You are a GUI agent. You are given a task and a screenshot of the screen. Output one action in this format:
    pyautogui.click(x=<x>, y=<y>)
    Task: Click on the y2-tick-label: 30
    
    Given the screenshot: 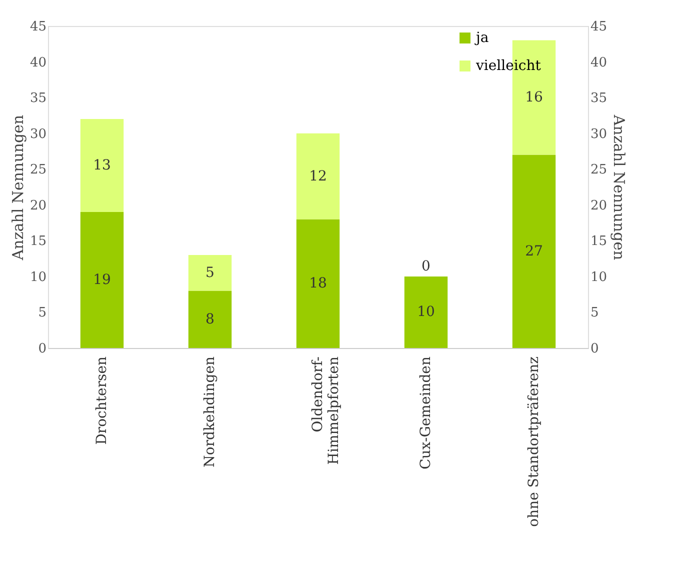 What is the action you would take?
    pyautogui.click(x=599, y=134)
    